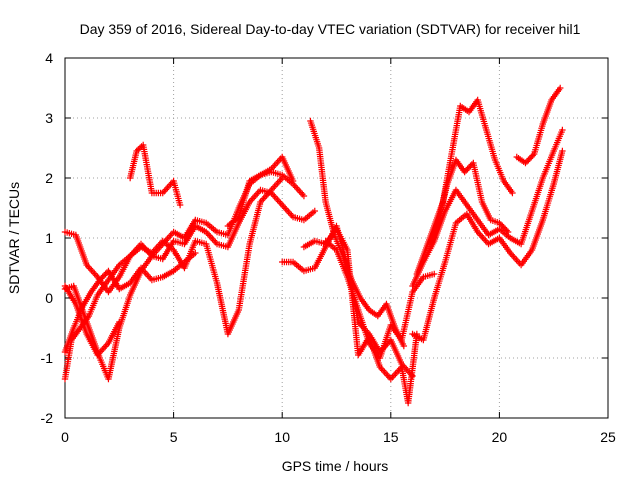  Describe the element at coordinates (49, 118) in the screenshot. I see `y-tick-label: 3` at that location.